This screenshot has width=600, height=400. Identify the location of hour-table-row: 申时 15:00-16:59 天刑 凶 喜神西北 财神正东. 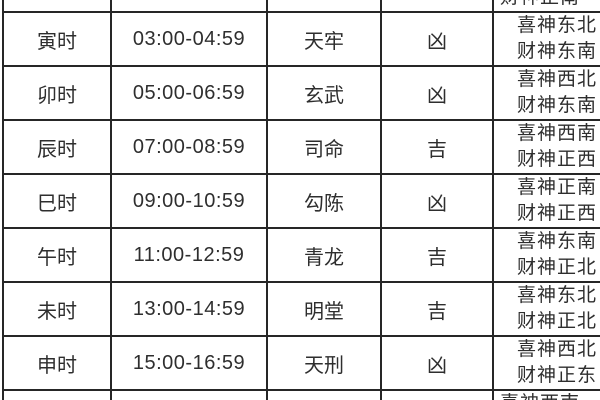
(301, 363).